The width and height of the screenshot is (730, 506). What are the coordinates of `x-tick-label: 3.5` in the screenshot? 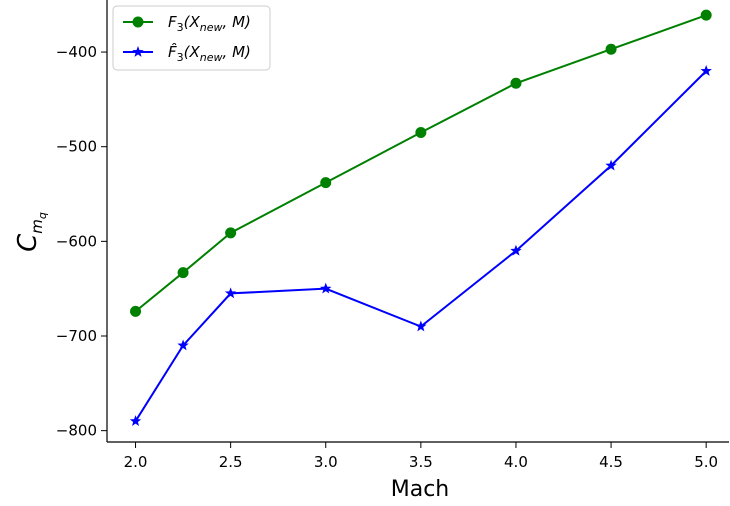 It's located at (421, 462).